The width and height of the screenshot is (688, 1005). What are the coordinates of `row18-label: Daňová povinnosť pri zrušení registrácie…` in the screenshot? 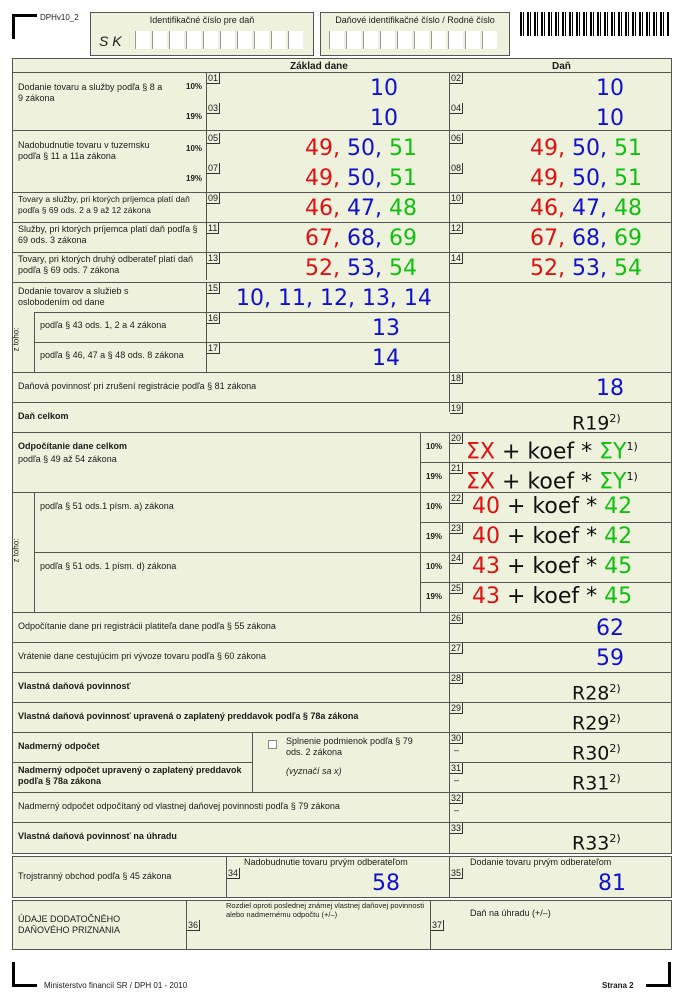 It's located at (137, 386).